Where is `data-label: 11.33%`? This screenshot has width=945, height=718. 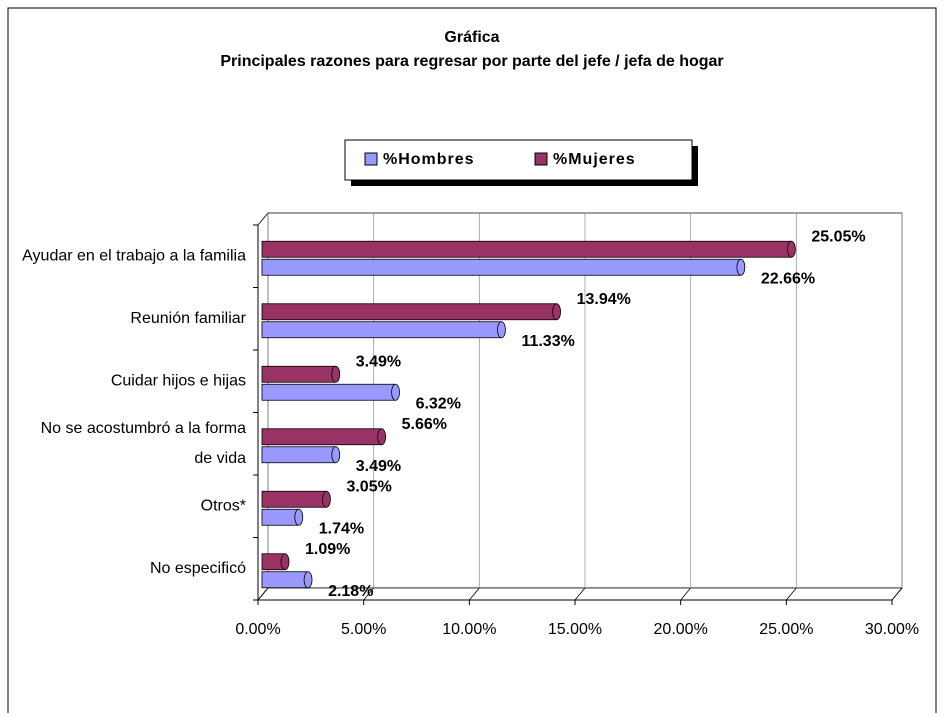
data-label: 11.33% is located at coordinates (547, 341).